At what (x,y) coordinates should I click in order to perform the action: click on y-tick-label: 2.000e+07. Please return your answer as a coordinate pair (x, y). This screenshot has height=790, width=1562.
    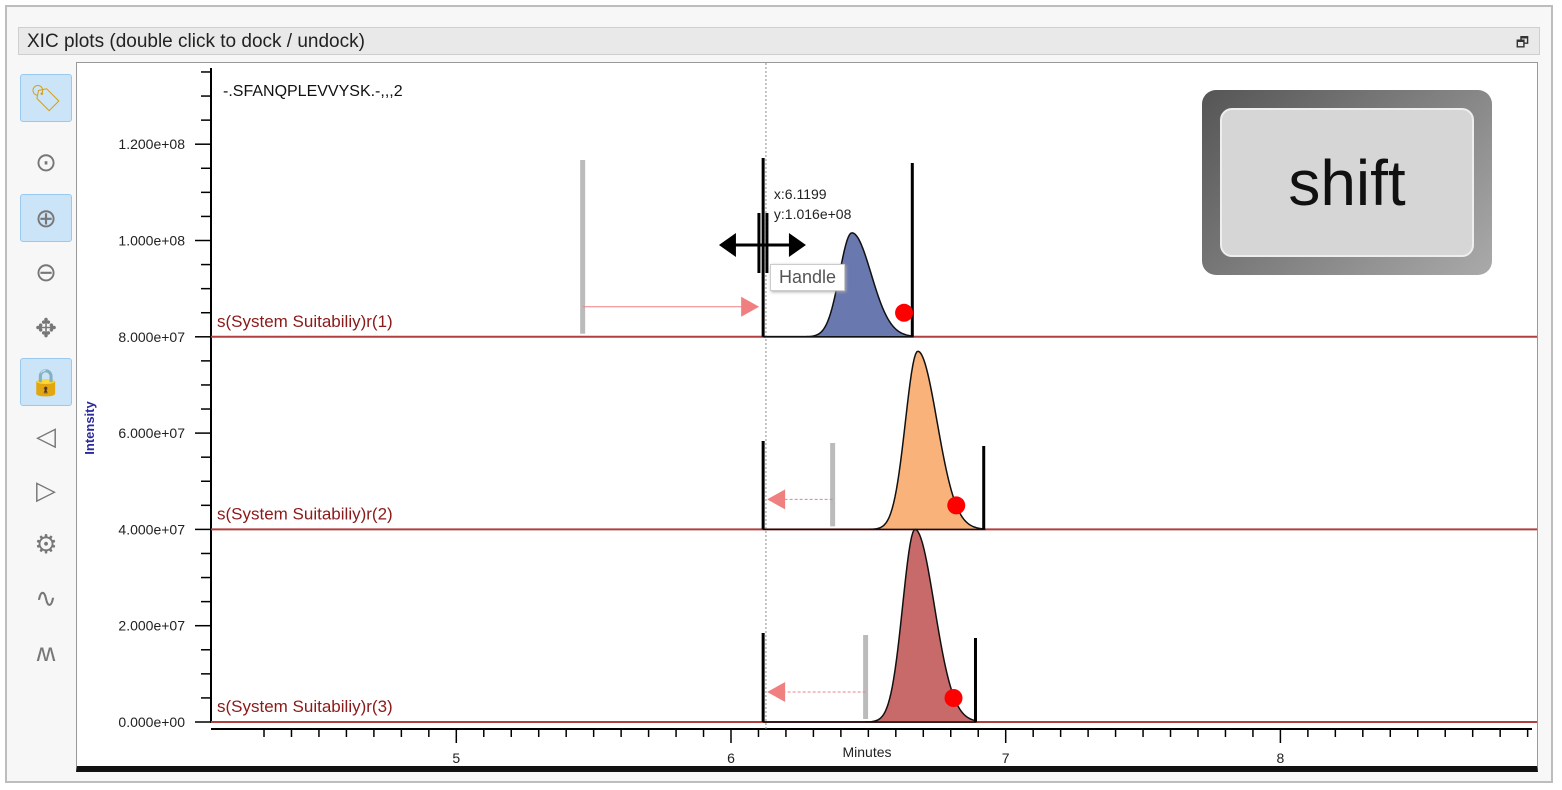
    Looking at the image, I should click on (151, 626).